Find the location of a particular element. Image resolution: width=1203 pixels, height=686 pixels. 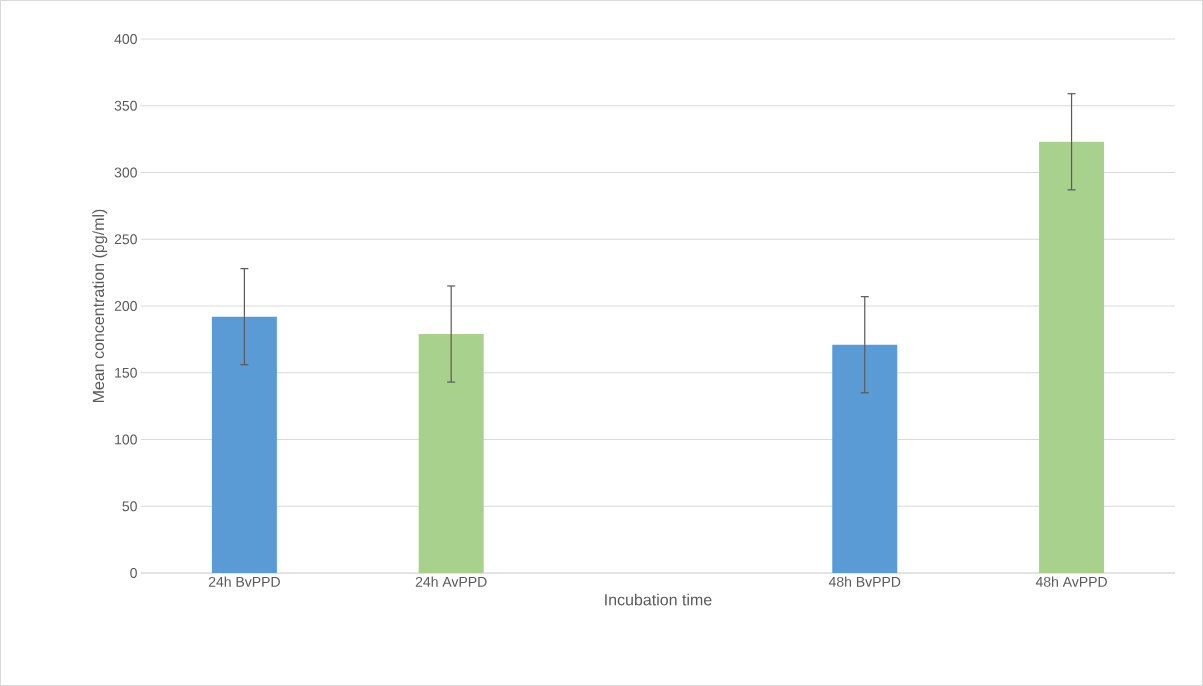

y-tick-label: 0 is located at coordinates (133, 573).